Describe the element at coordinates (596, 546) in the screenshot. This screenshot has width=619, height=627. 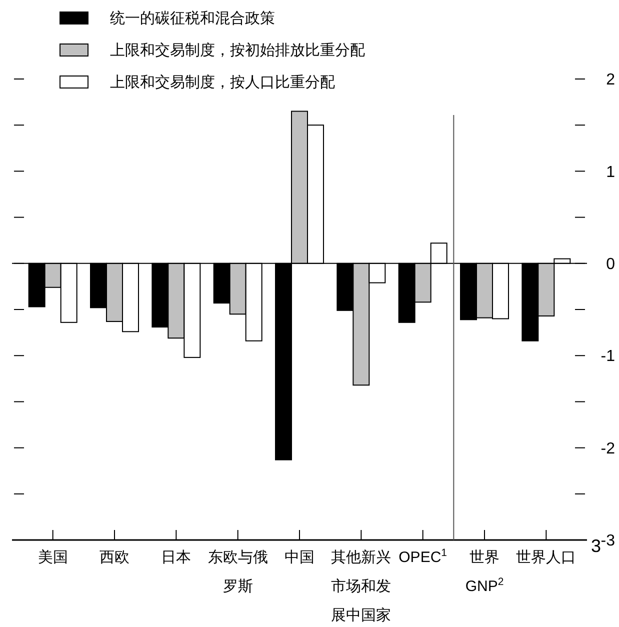
I see `text: 3` at that location.